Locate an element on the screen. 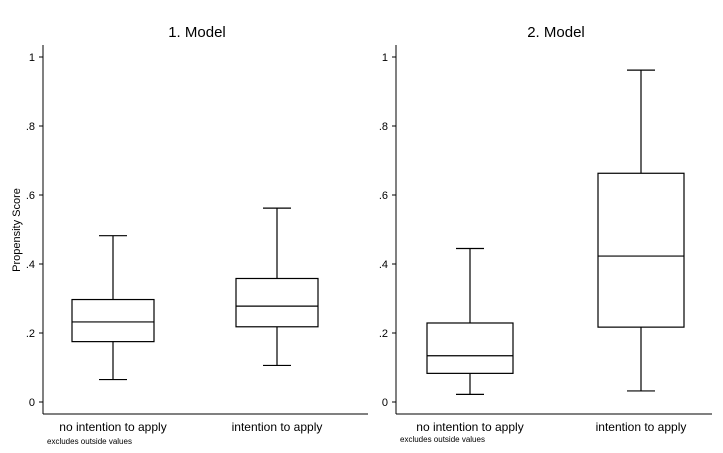 Image resolution: width=723 pixels, height=453 pixels. panel-1-y-tick-label: 1 is located at coordinates (32, 58).